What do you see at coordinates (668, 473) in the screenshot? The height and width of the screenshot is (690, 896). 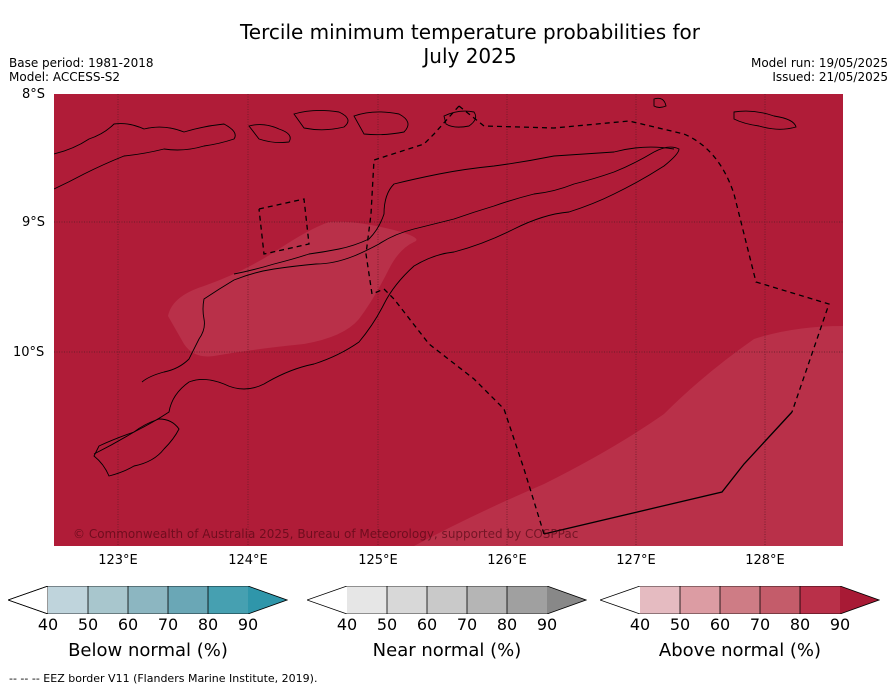 I see `eez-line-solid` at bounding box center [668, 473].